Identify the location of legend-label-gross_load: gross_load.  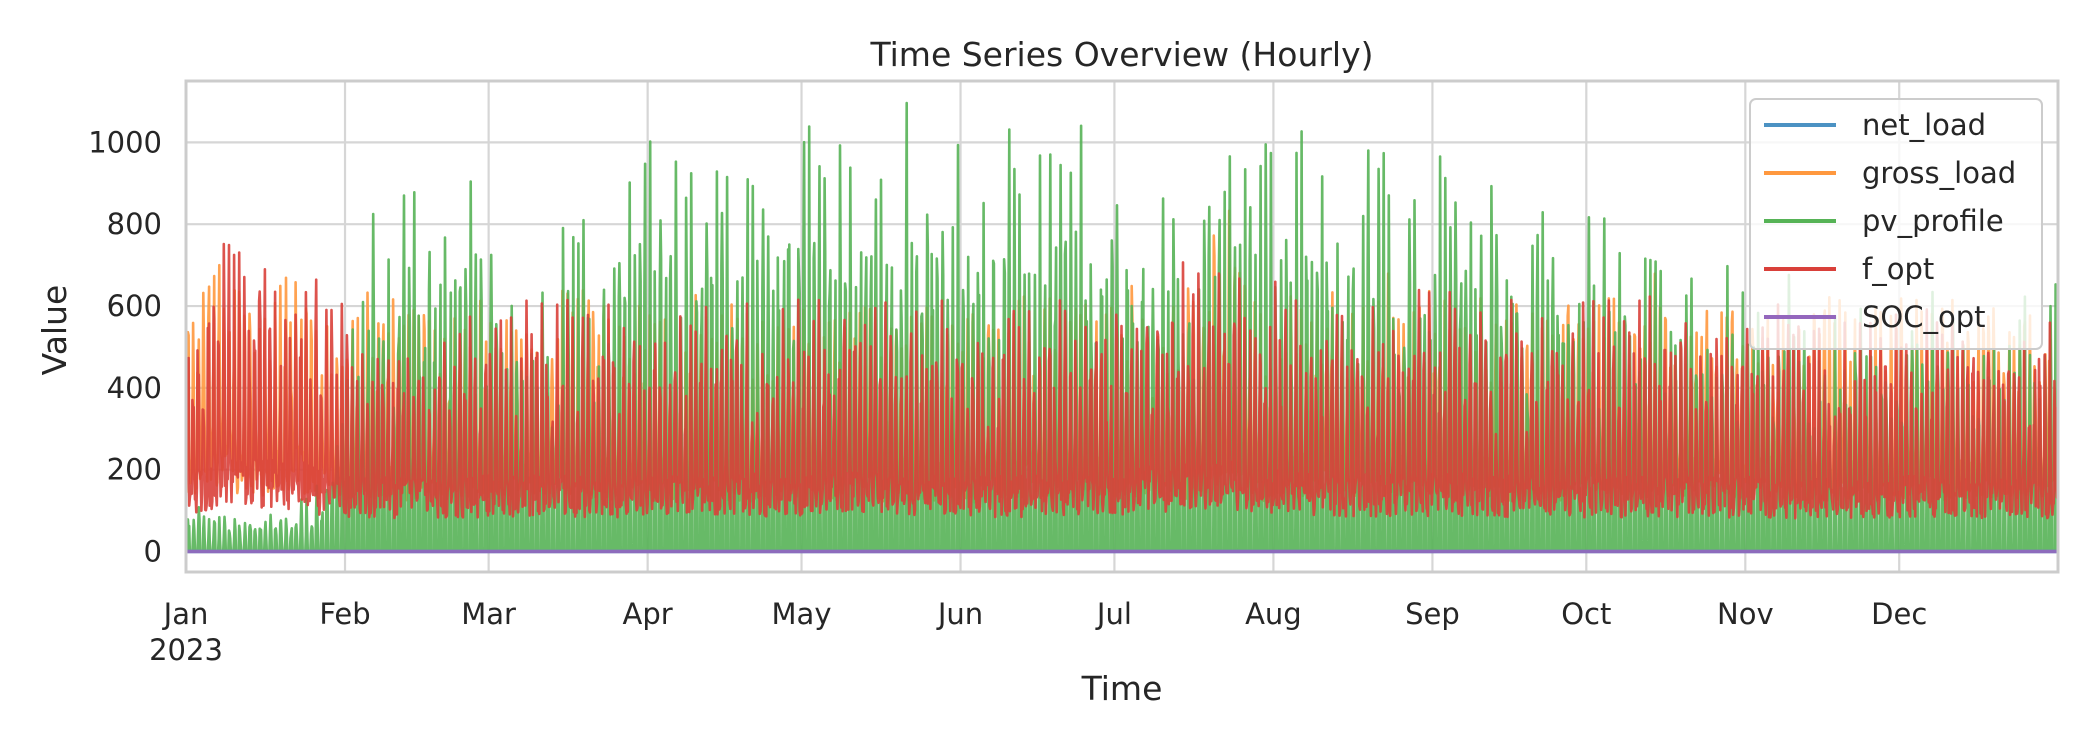
(1939, 173).